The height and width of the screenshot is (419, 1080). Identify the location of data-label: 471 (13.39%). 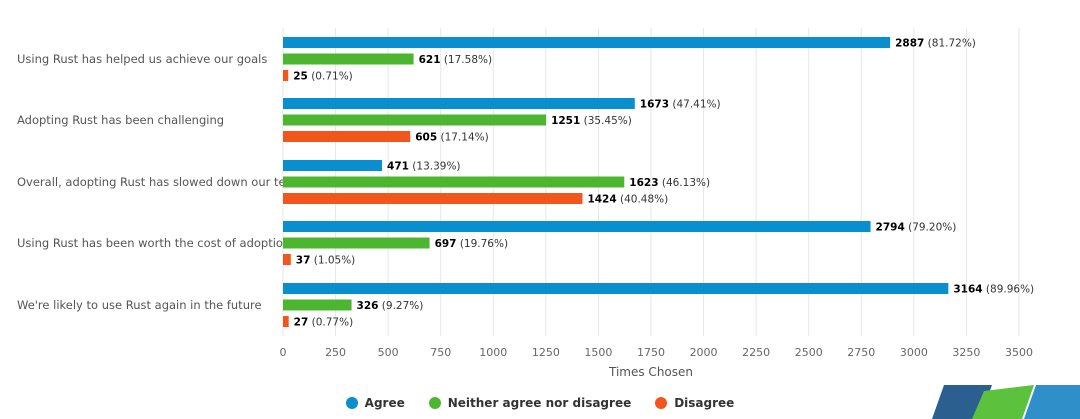
(424, 167).